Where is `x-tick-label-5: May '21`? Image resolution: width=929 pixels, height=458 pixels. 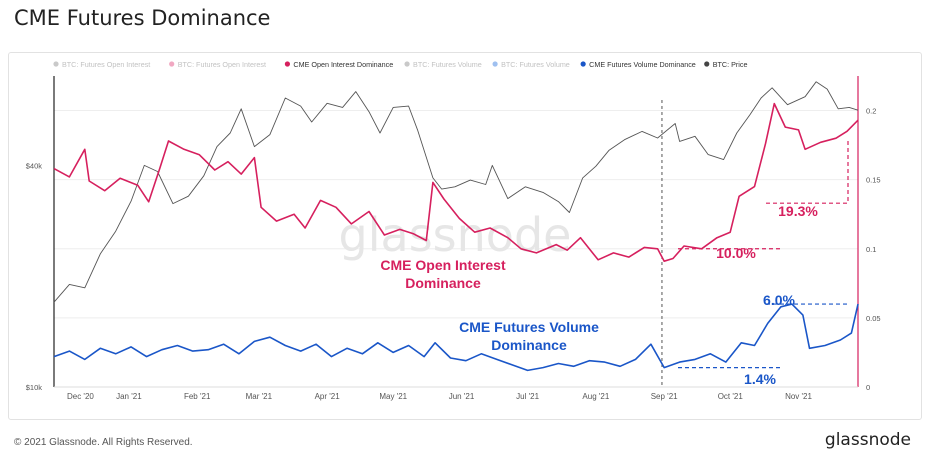
x-tick-label-5: May '21 is located at coordinates (393, 396).